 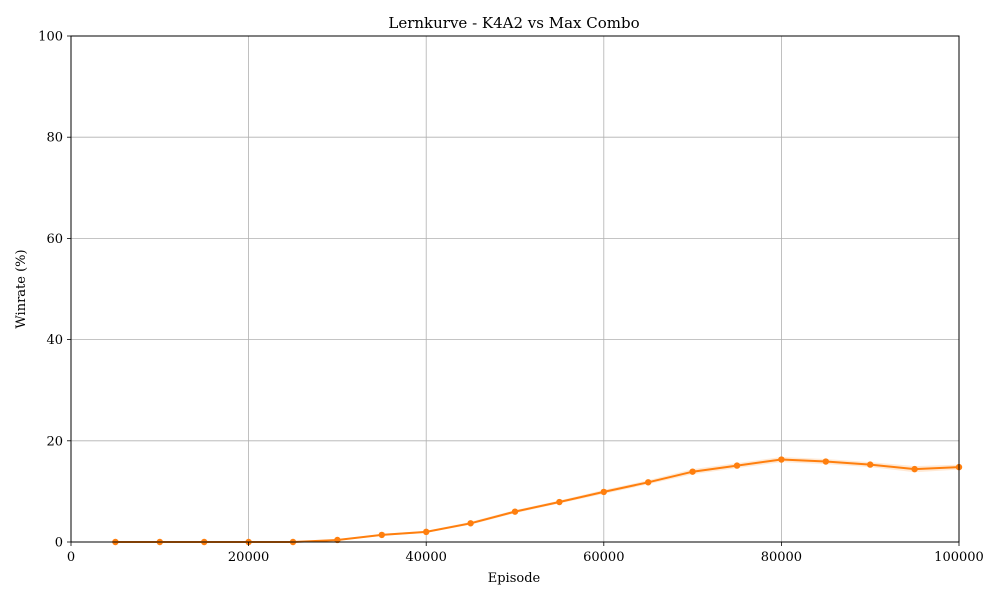 I want to click on x-tick-label: 60000, so click(x=603, y=557).